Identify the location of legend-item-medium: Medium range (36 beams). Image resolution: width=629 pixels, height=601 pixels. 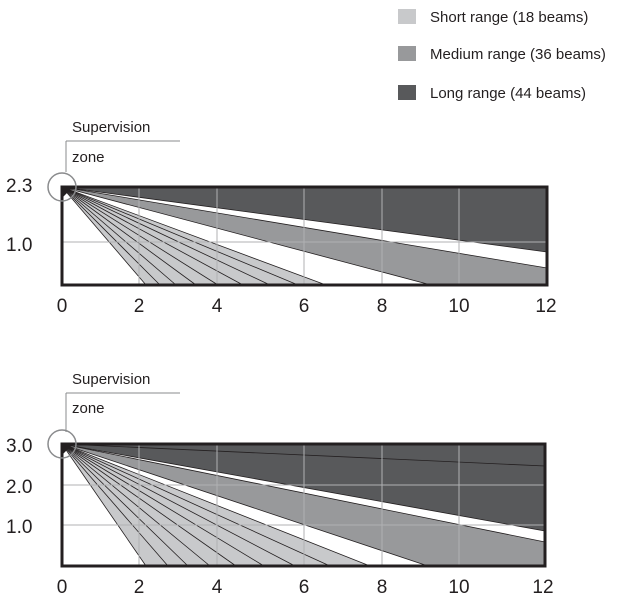
(502, 54).